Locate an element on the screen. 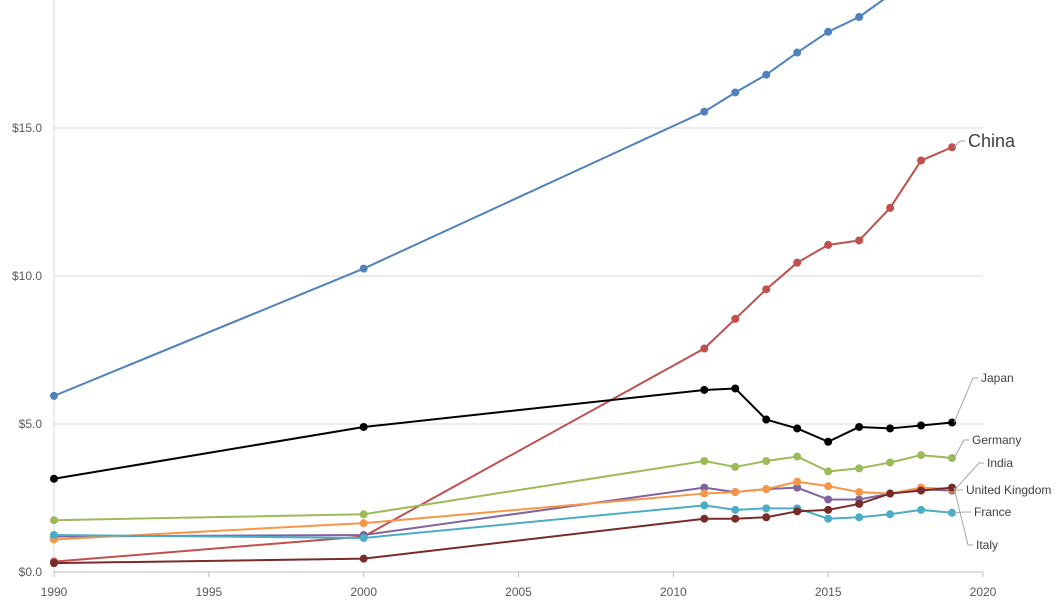 The image size is (1055, 600). x-tick-label: 2020 is located at coordinates (983, 592).